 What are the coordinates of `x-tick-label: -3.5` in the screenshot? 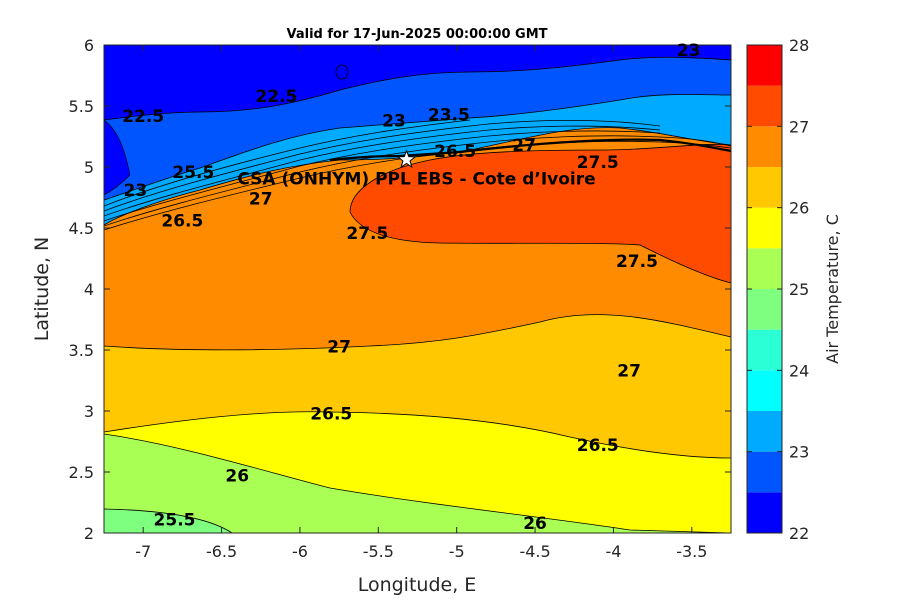 It's located at (691, 551).